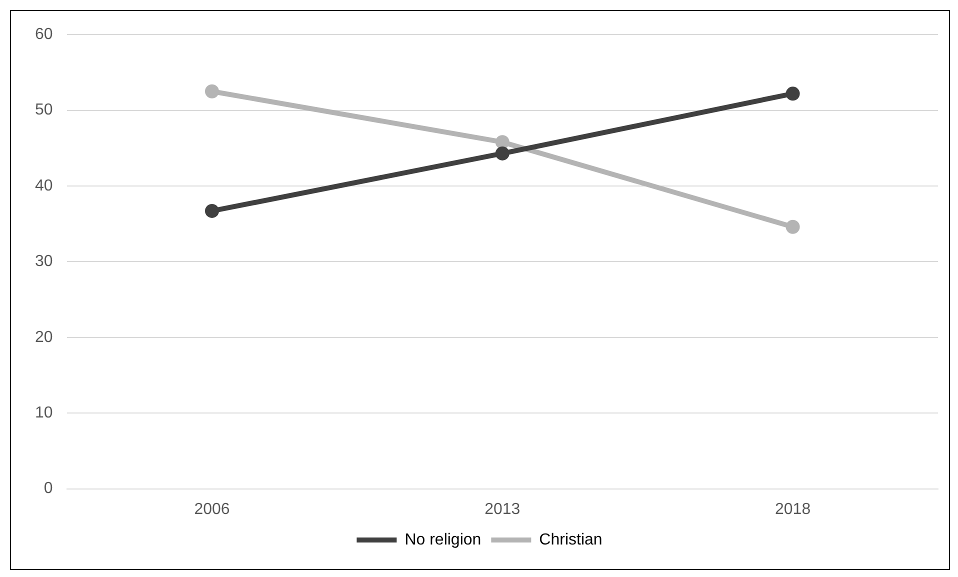  Describe the element at coordinates (212, 509) in the screenshot. I see `x-tick-label: 2006` at that location.